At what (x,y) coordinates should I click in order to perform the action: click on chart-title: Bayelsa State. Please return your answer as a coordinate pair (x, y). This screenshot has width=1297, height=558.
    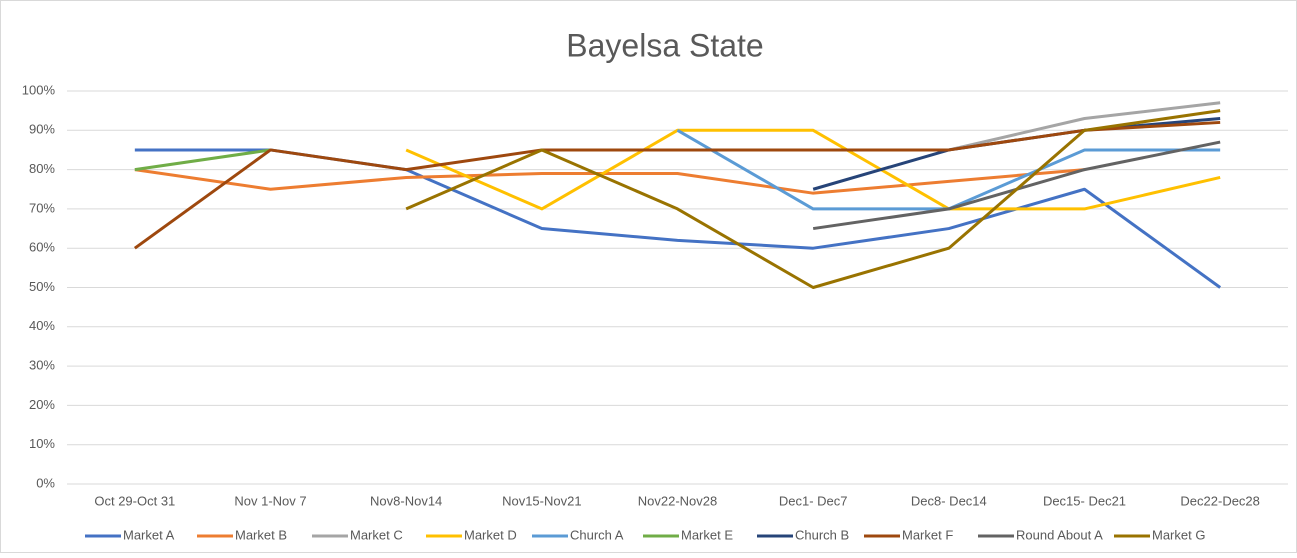
    Looking at the image, I should click on (664, 45).